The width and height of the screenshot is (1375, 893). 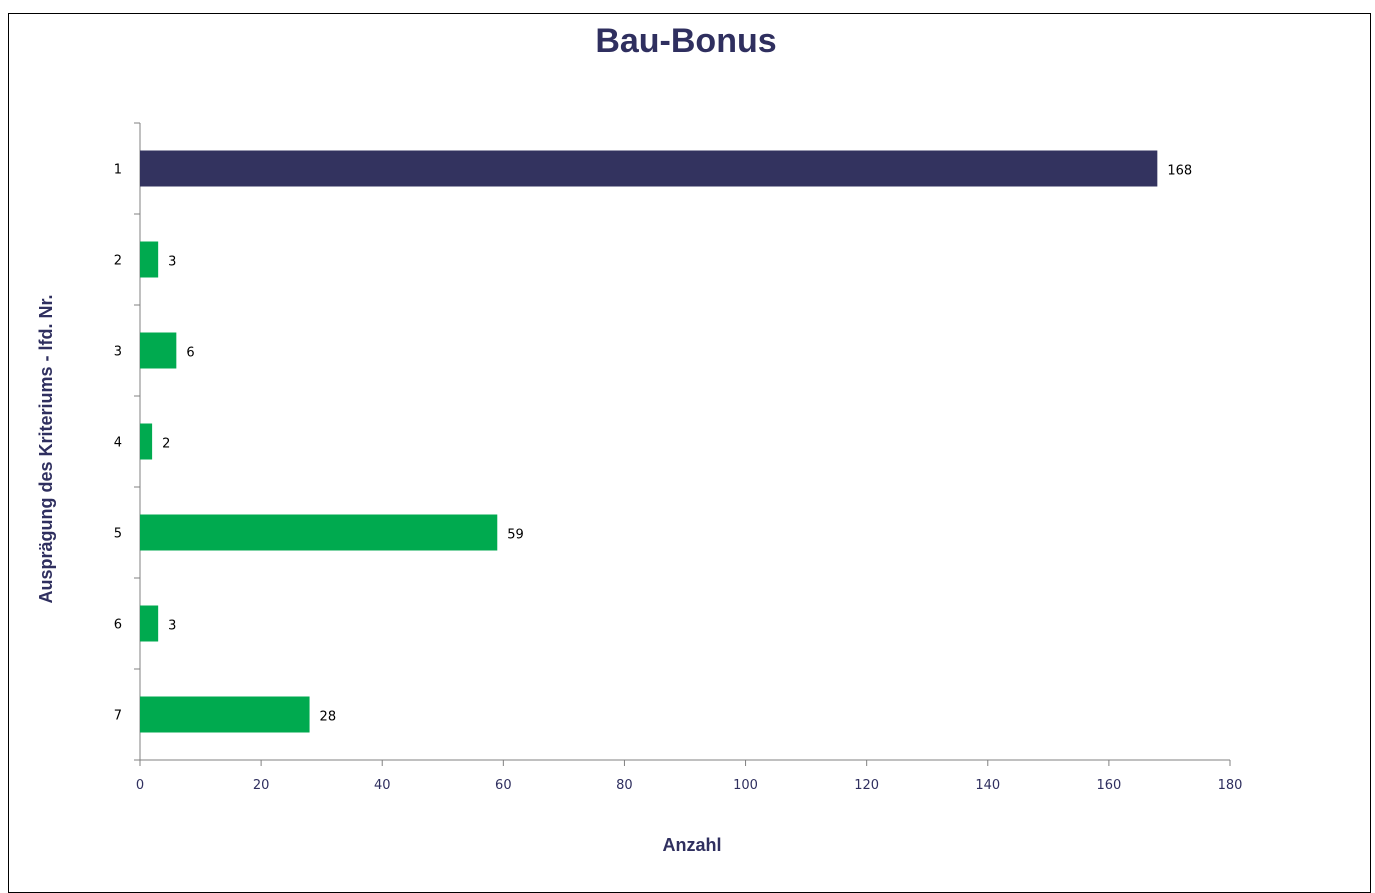 What do you see at coordinates (118, 443) in the screenshot?
I see `y-tick-label: 4` at bounding box center [118, 443].